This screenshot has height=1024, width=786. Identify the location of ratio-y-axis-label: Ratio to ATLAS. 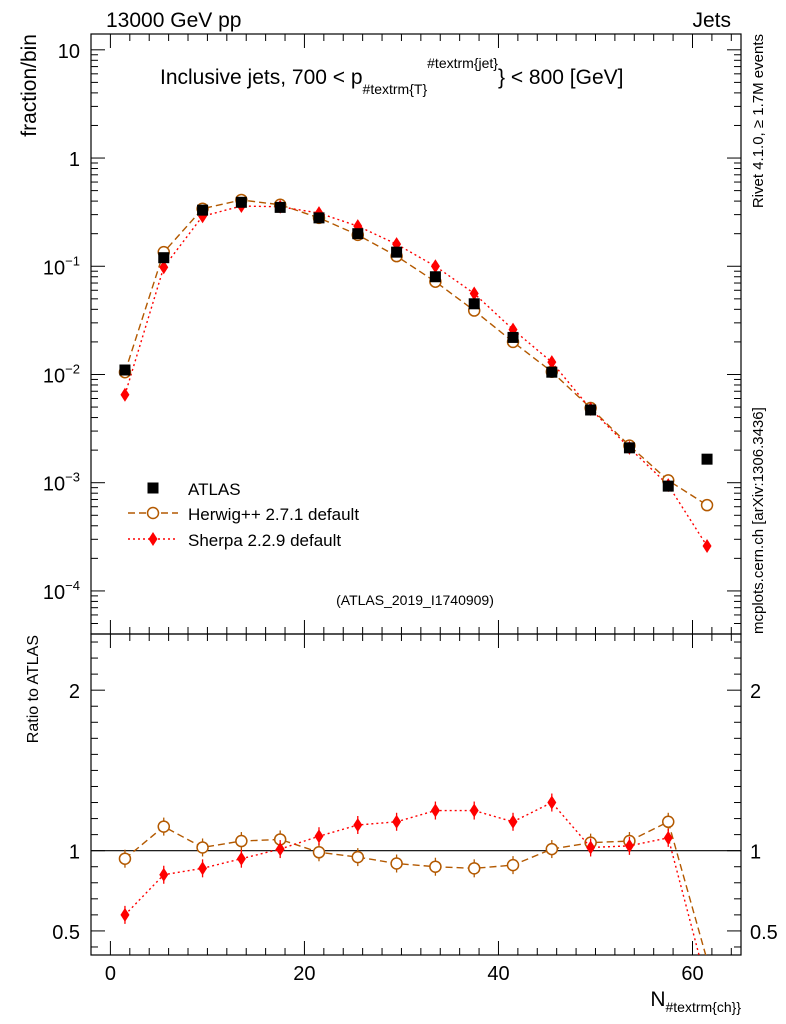
(33, 689).